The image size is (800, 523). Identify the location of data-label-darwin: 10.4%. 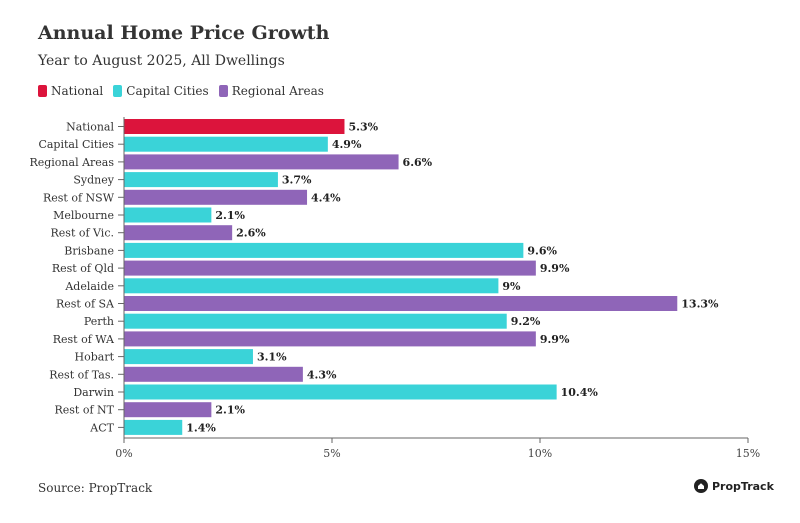
(580, 392).